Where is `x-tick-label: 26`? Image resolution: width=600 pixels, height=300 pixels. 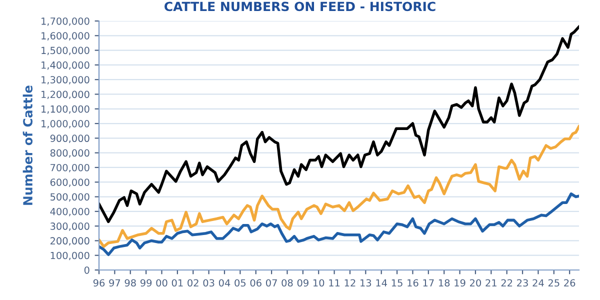
x-tick-label: 26 is located at coordinates (570, 283).